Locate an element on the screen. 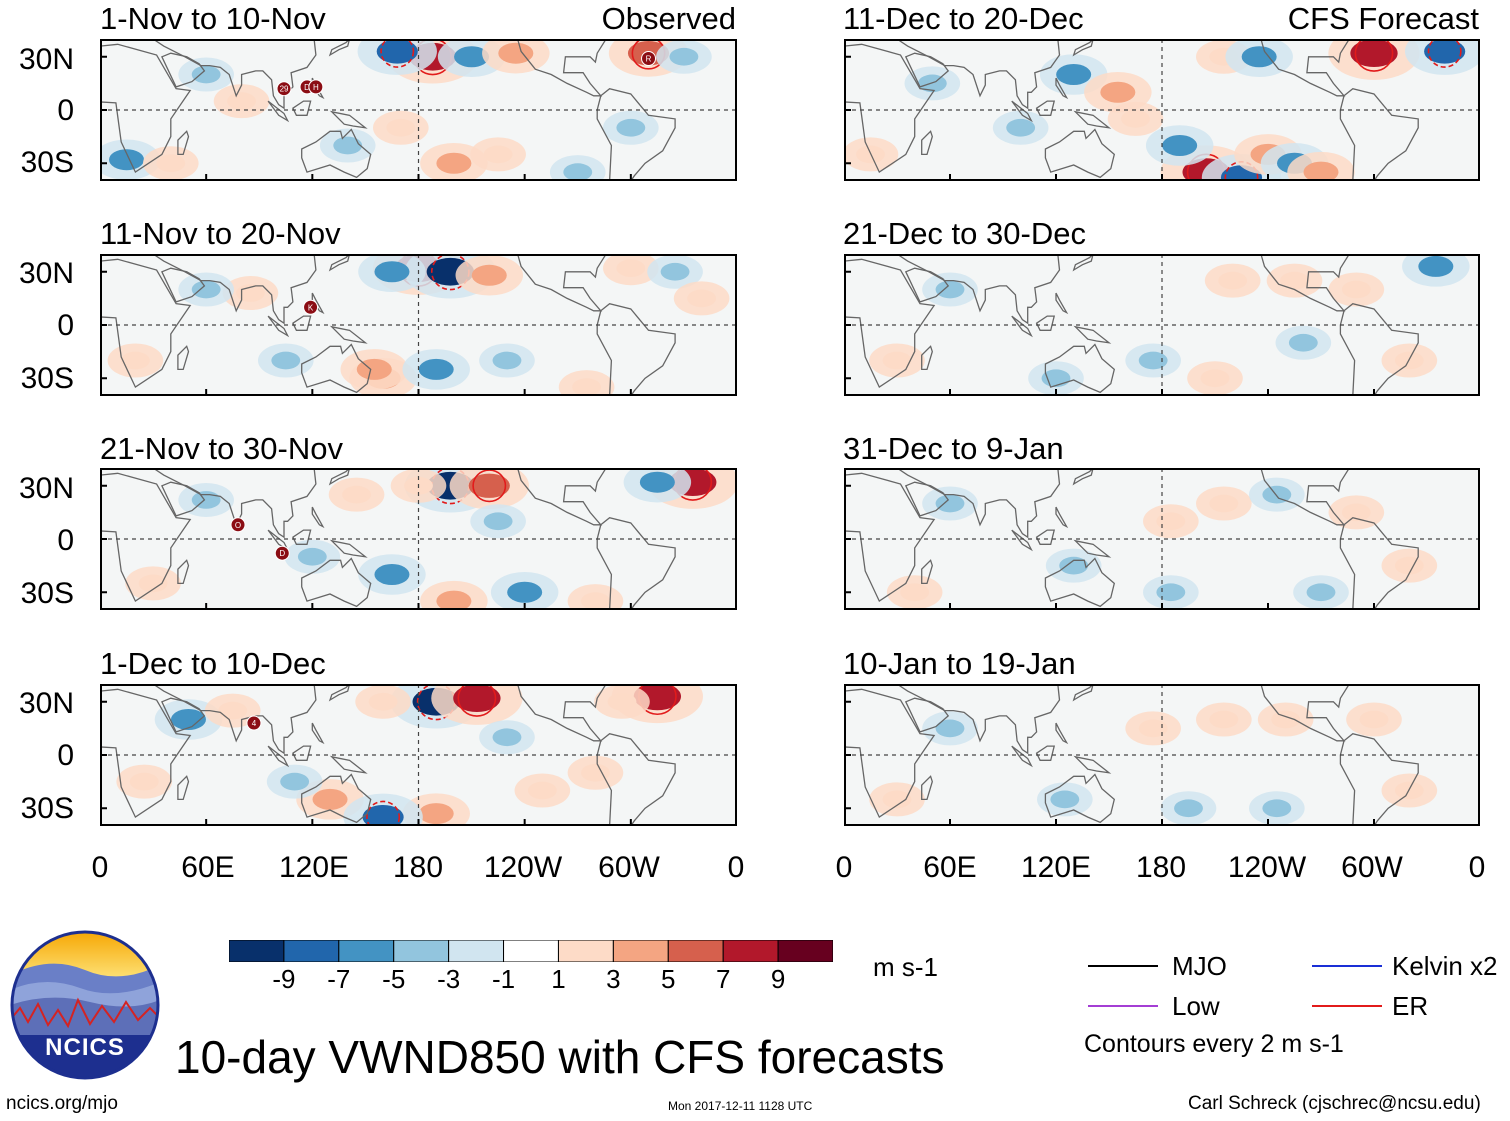 The height and width of the screenshot is (1121, 1510). lat-tick-30n-3: 30N is located at coordinates (46, 488).